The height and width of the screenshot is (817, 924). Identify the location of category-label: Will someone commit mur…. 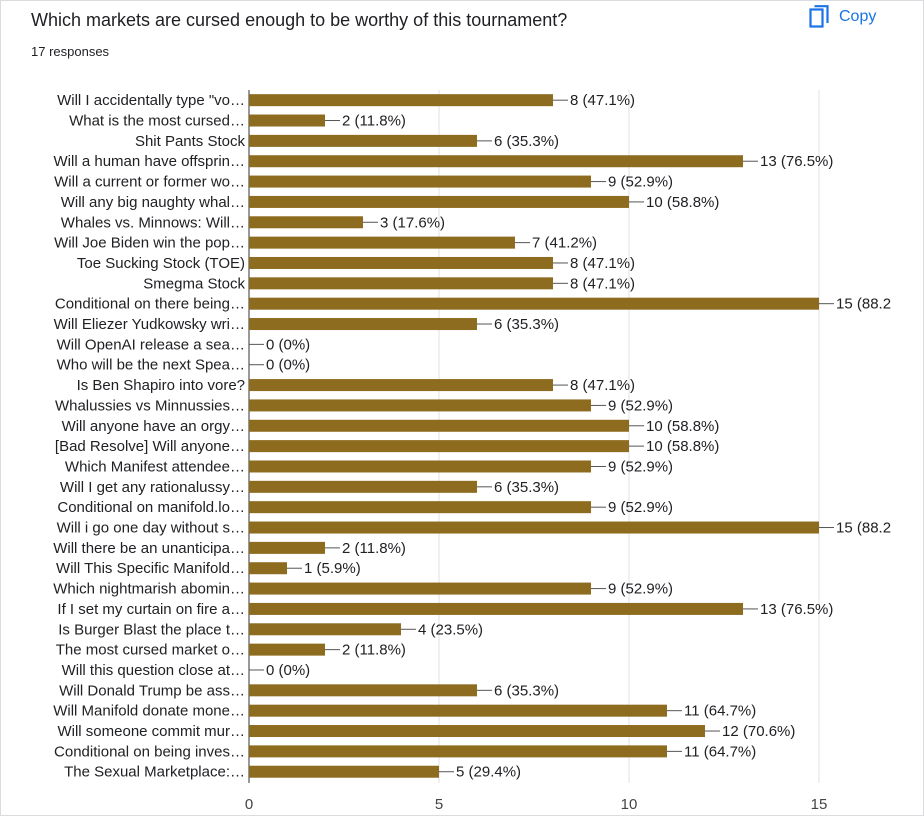
(151, 731).